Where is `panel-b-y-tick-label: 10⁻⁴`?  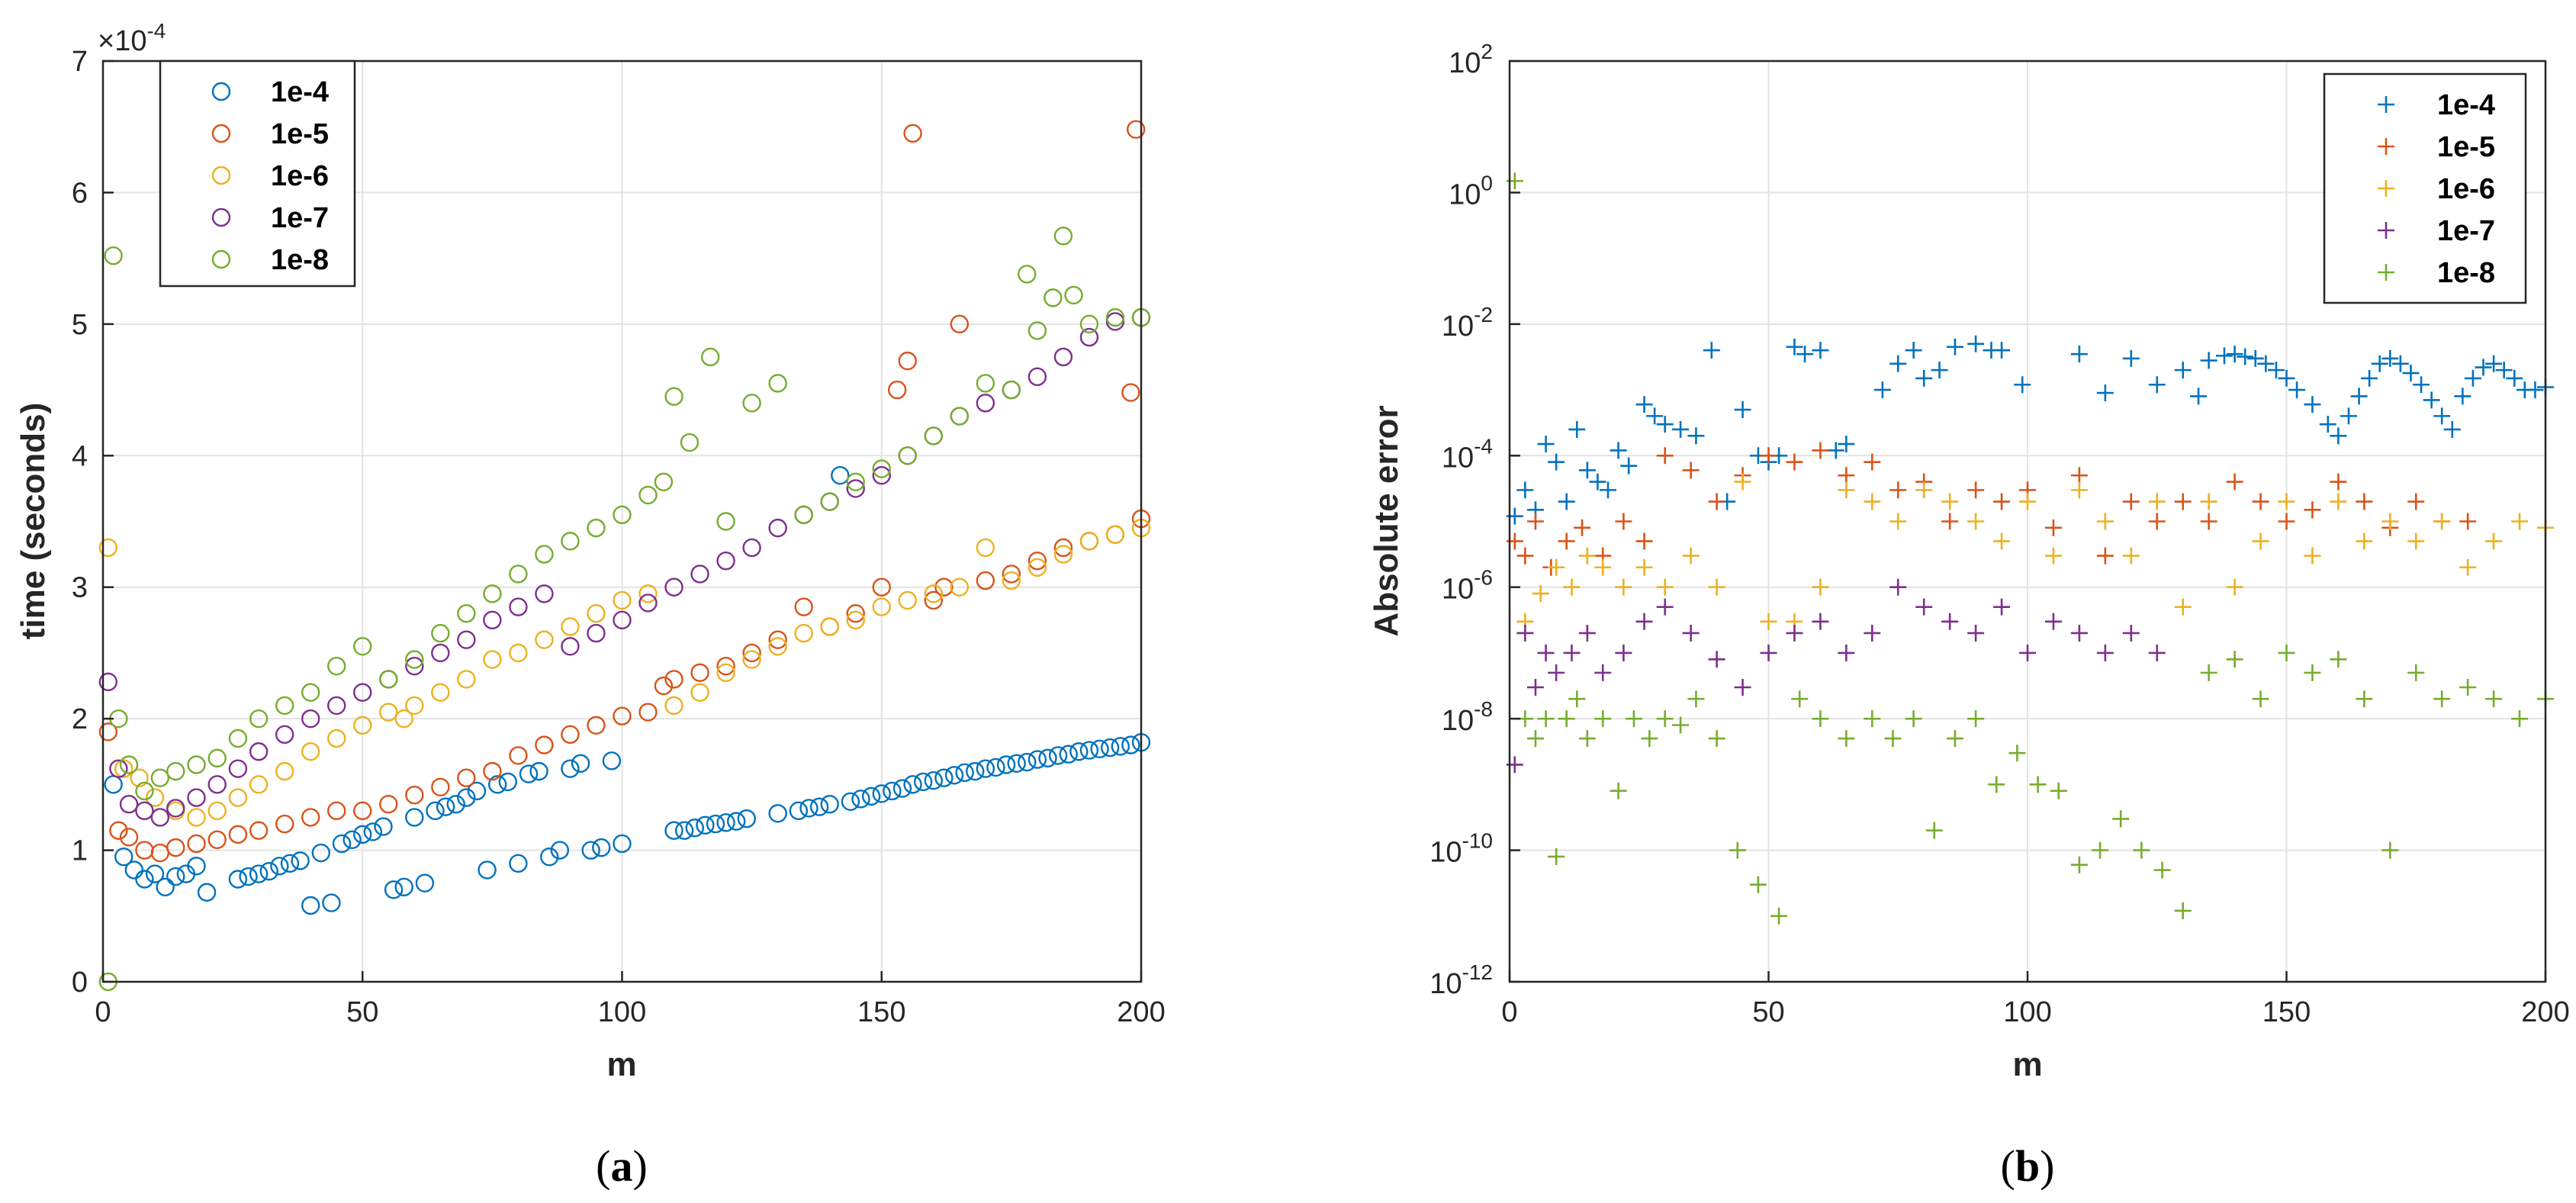 panel-b-y-tick-label: 10⁻⁴ is located at coordinates (1467, 454).